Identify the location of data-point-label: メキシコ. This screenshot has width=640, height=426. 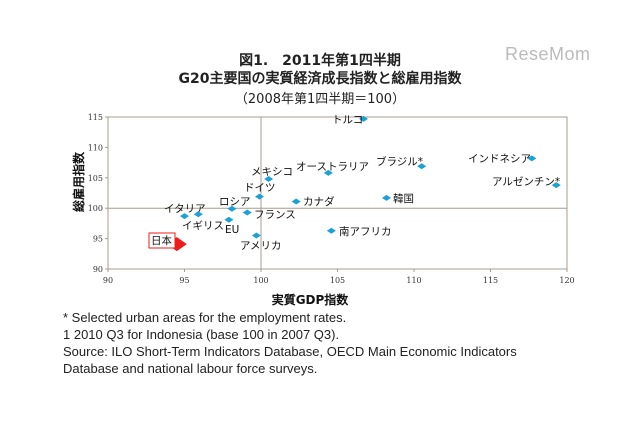
(272, 172).